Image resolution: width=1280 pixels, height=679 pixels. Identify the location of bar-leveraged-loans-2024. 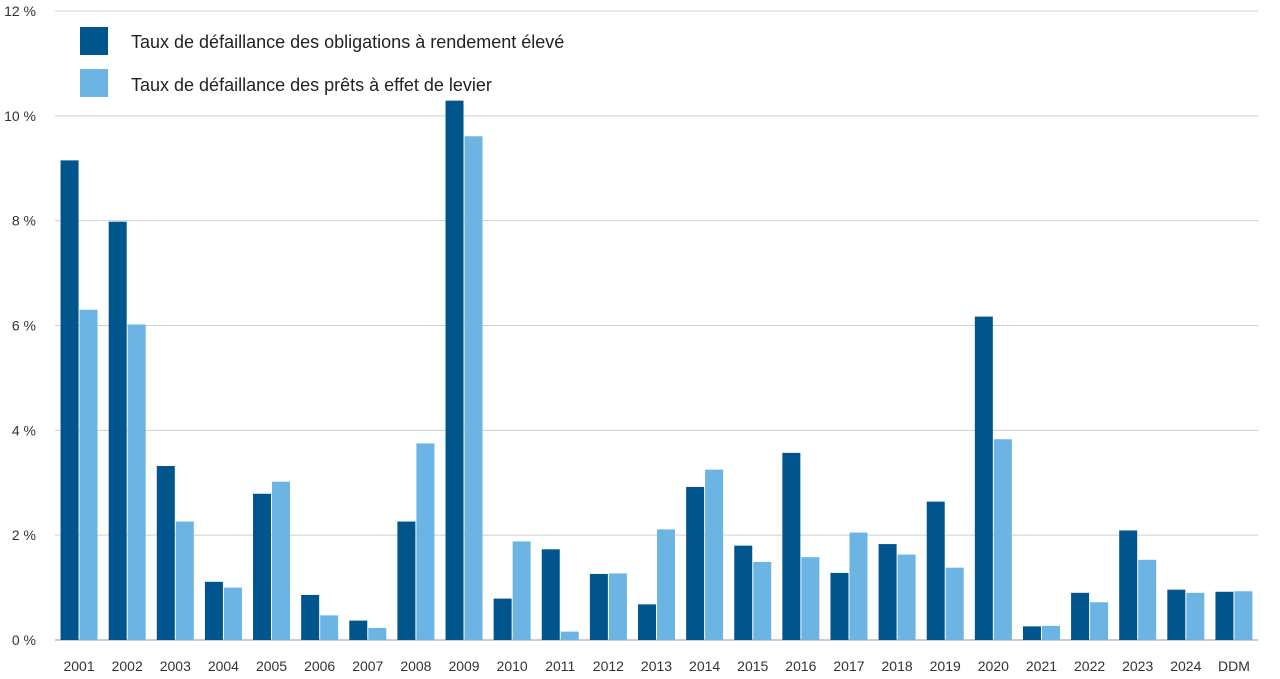
(1195, 616).